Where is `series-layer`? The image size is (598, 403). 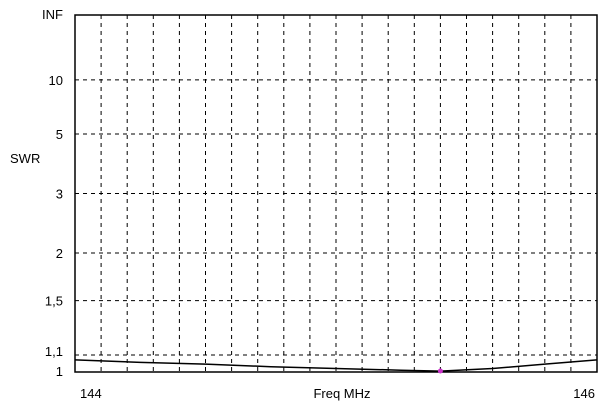
series-layer is located at coordinates (336, 366).